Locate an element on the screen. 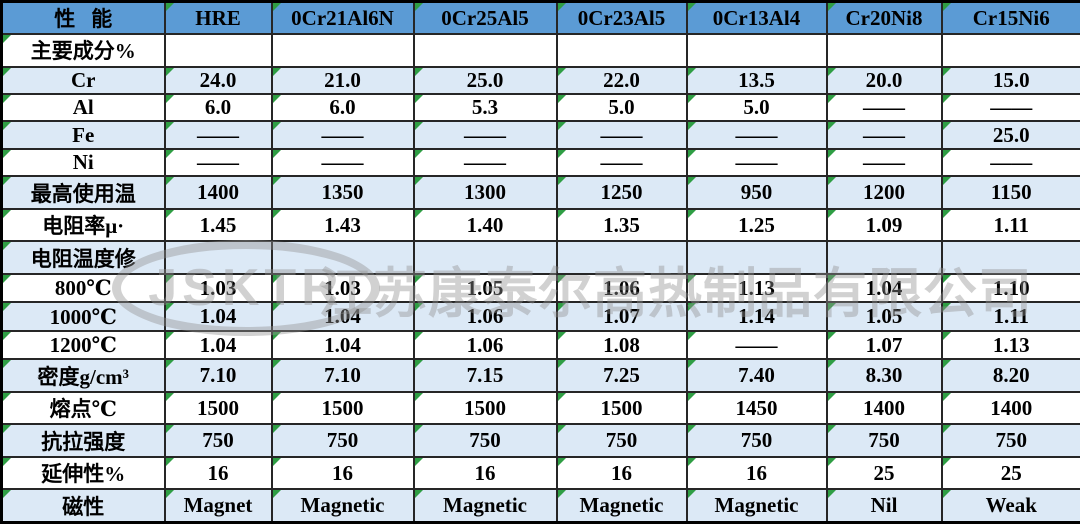  value-cell: 25 is located at coordinates (1010, 473).